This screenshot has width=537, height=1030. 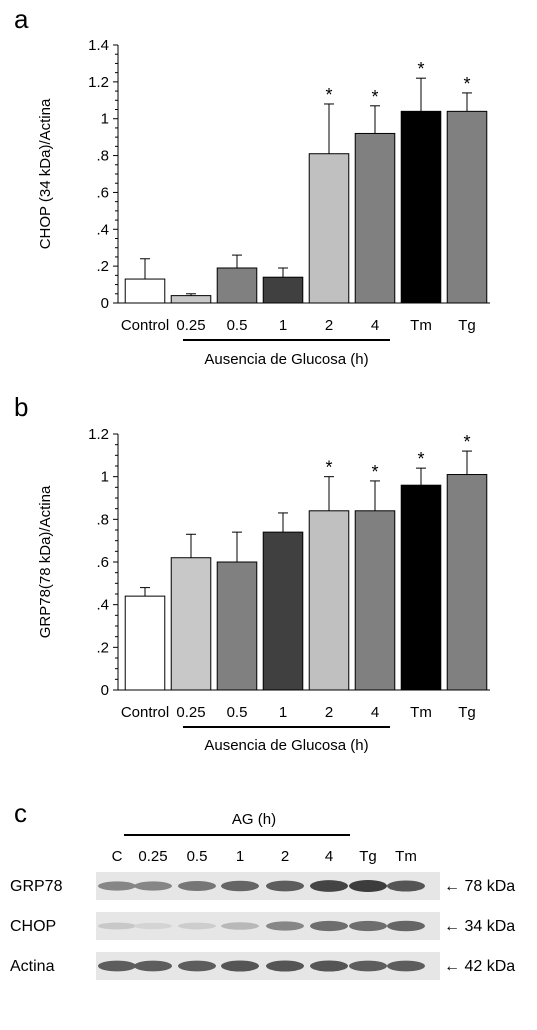 I want to click on lane-label: 0.25, so click(x=152, y=856).